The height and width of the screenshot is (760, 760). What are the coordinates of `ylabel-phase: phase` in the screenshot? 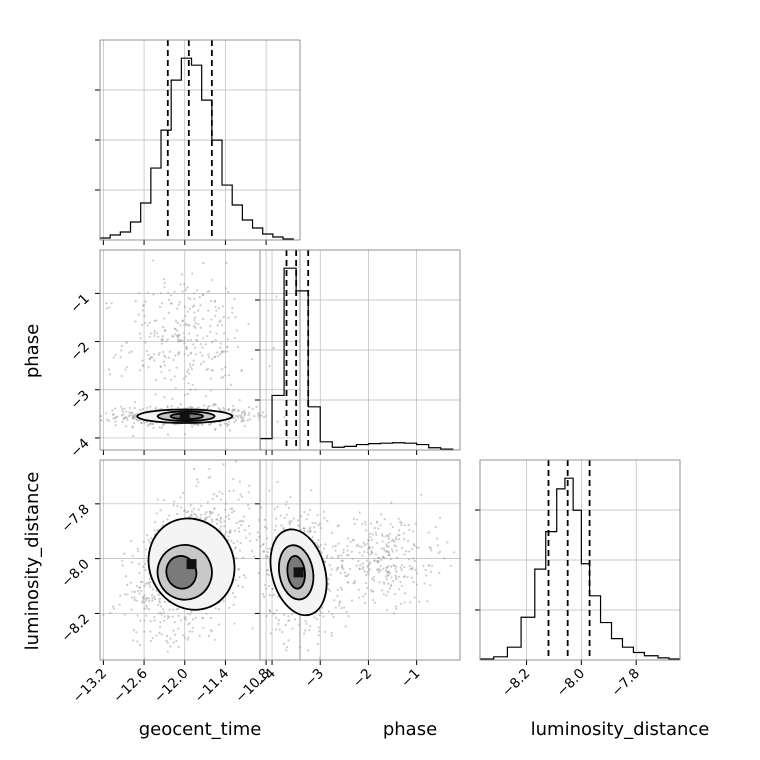 It's located at (32, 351).